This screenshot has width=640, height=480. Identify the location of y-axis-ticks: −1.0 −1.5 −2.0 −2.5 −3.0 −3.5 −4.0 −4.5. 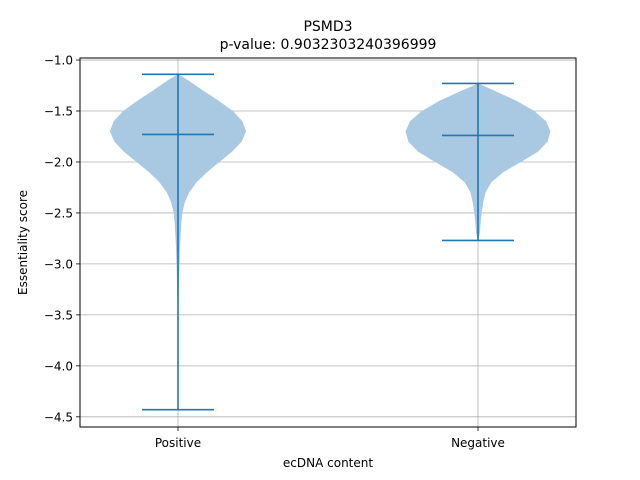
(62, 239).